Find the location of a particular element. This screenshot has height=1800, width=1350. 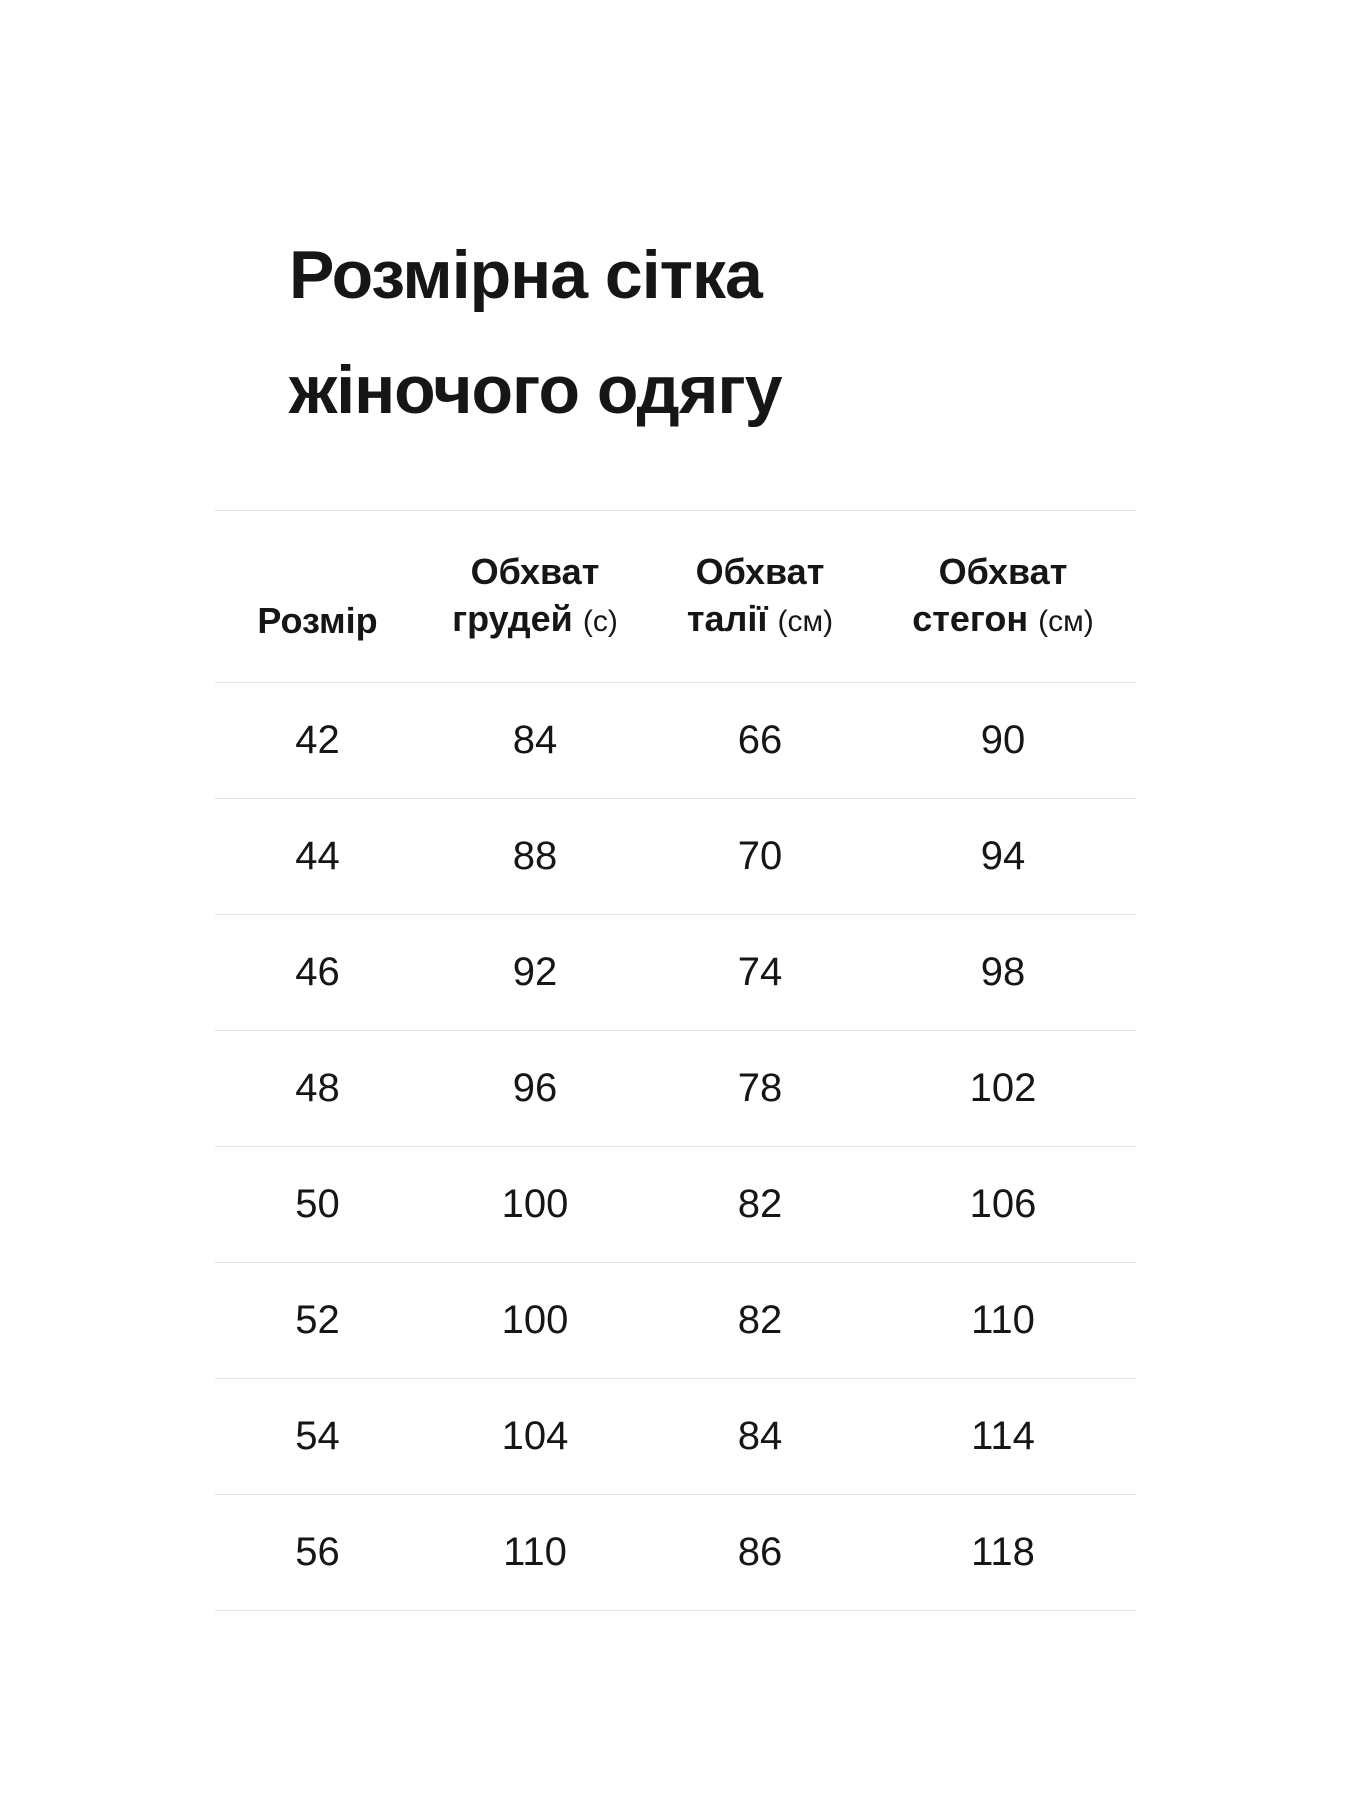

column-header-chest: Обхват грудей (с) is located at coordinates (535, 597).